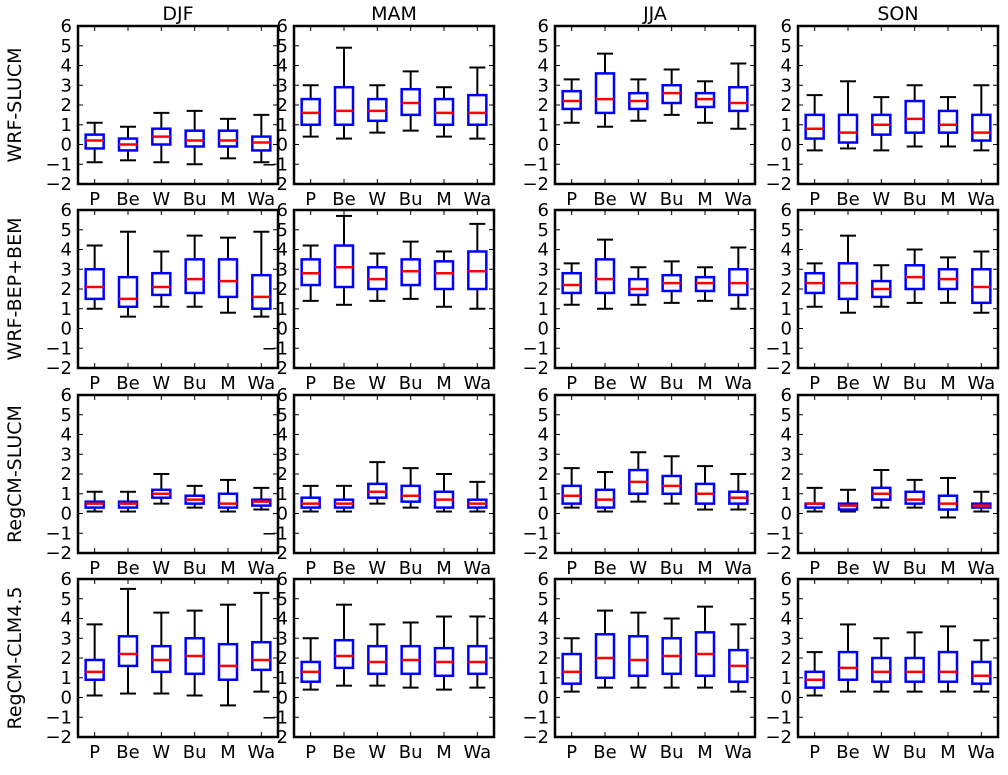  I want to click on ytick-label-wrf-slucm-son: 0, so click(786, 145).